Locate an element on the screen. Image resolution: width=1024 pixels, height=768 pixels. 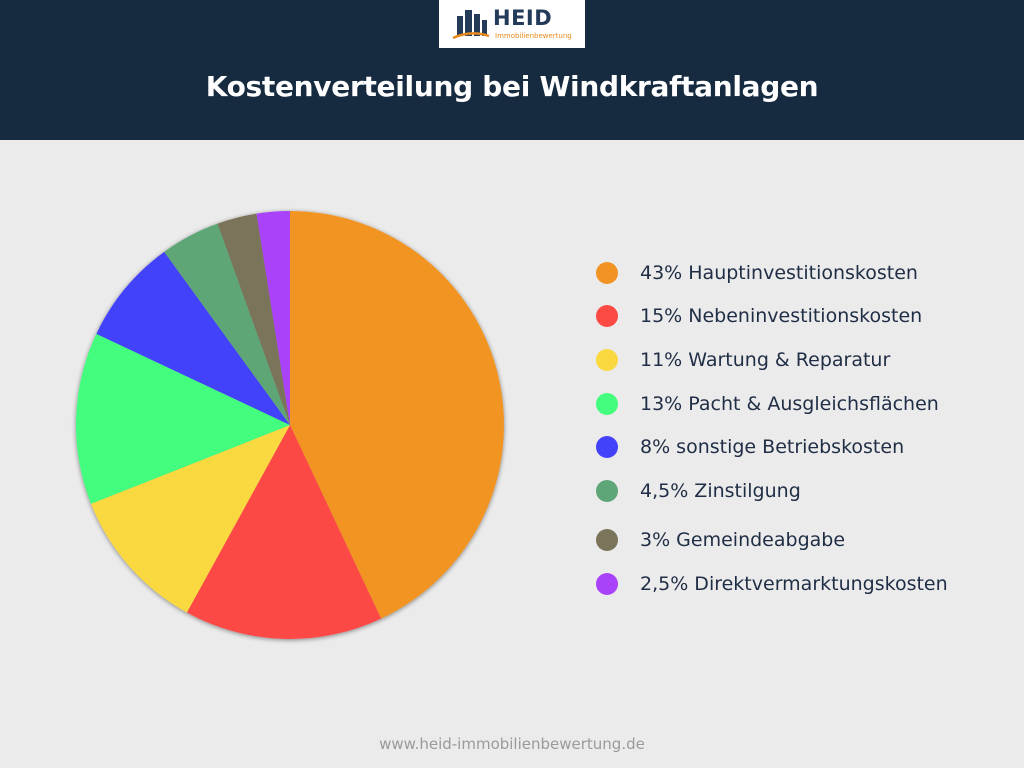
legend-item: 3% Gemeindeabgabe is located at coordinates (720, 540).